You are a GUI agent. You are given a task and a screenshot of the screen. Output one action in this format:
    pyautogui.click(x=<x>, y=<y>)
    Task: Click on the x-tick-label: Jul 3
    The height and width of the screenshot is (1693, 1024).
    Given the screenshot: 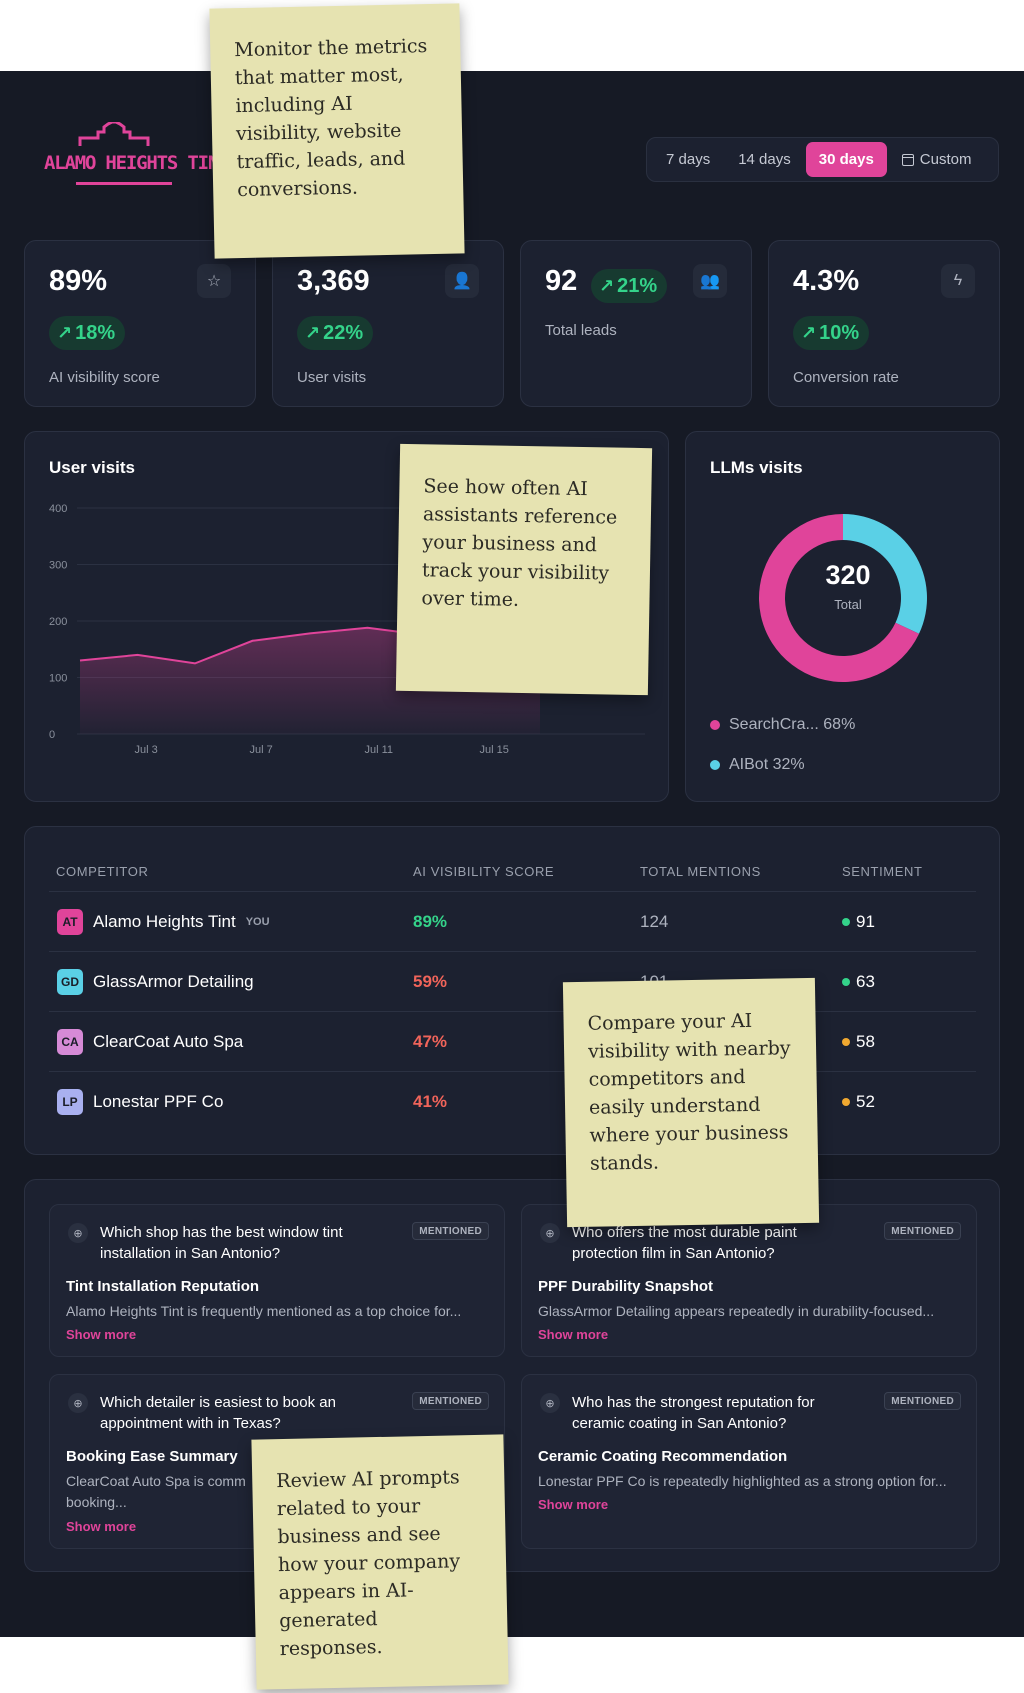 What is the action you would take?
    pyautogui.click(x=146, y=750)
    